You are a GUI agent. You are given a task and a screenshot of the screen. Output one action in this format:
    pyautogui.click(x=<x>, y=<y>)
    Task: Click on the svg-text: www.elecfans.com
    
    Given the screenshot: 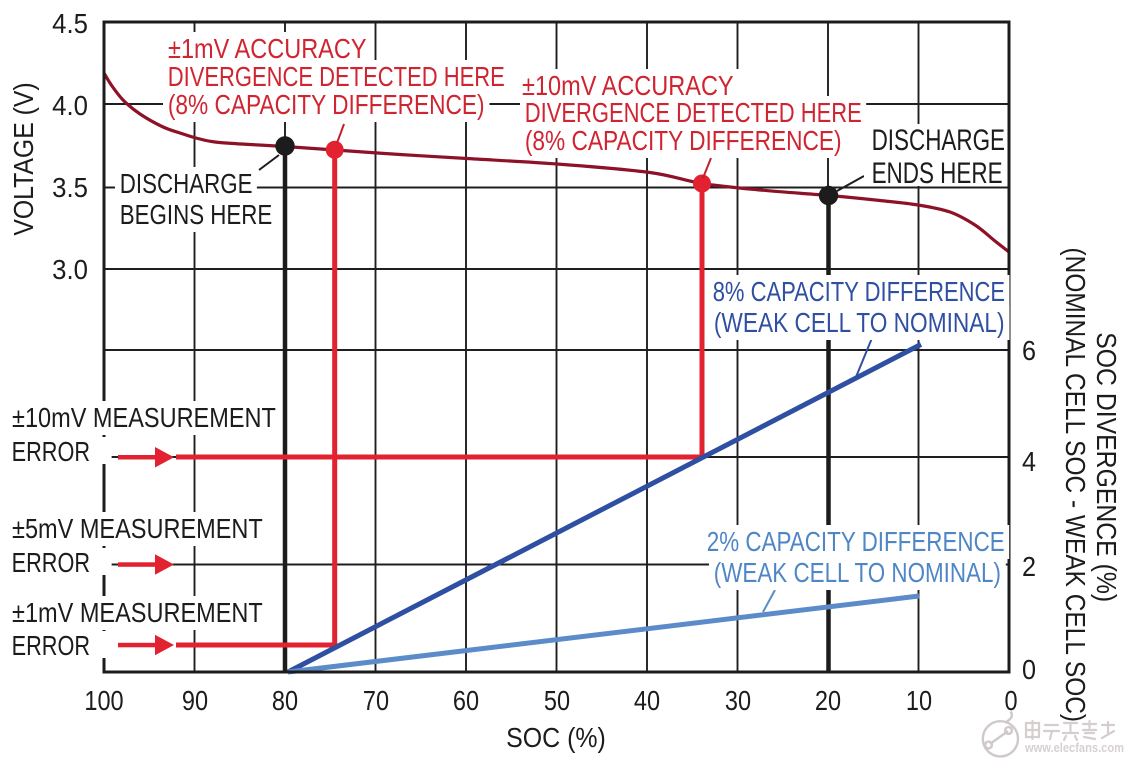 What is the action you would take?
    pyautogui.click(x=1074, y=748)
    